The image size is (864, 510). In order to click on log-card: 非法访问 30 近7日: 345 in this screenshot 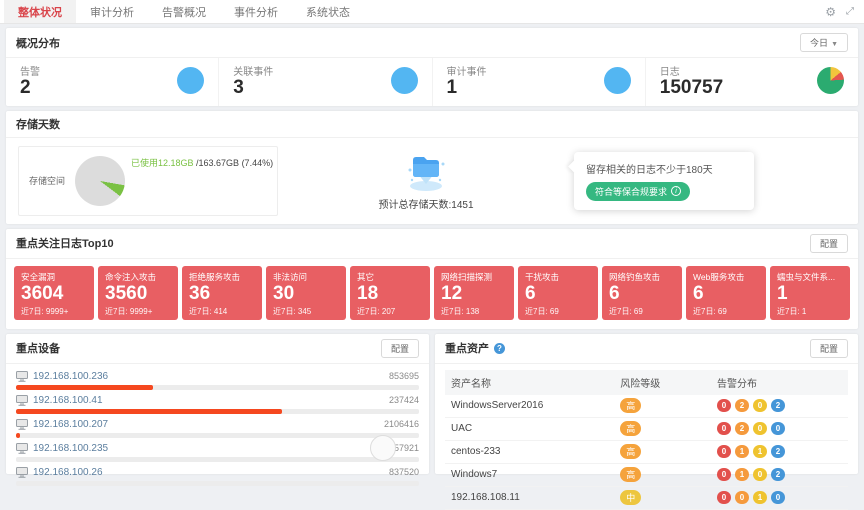, I will do `click(306, 292)`.